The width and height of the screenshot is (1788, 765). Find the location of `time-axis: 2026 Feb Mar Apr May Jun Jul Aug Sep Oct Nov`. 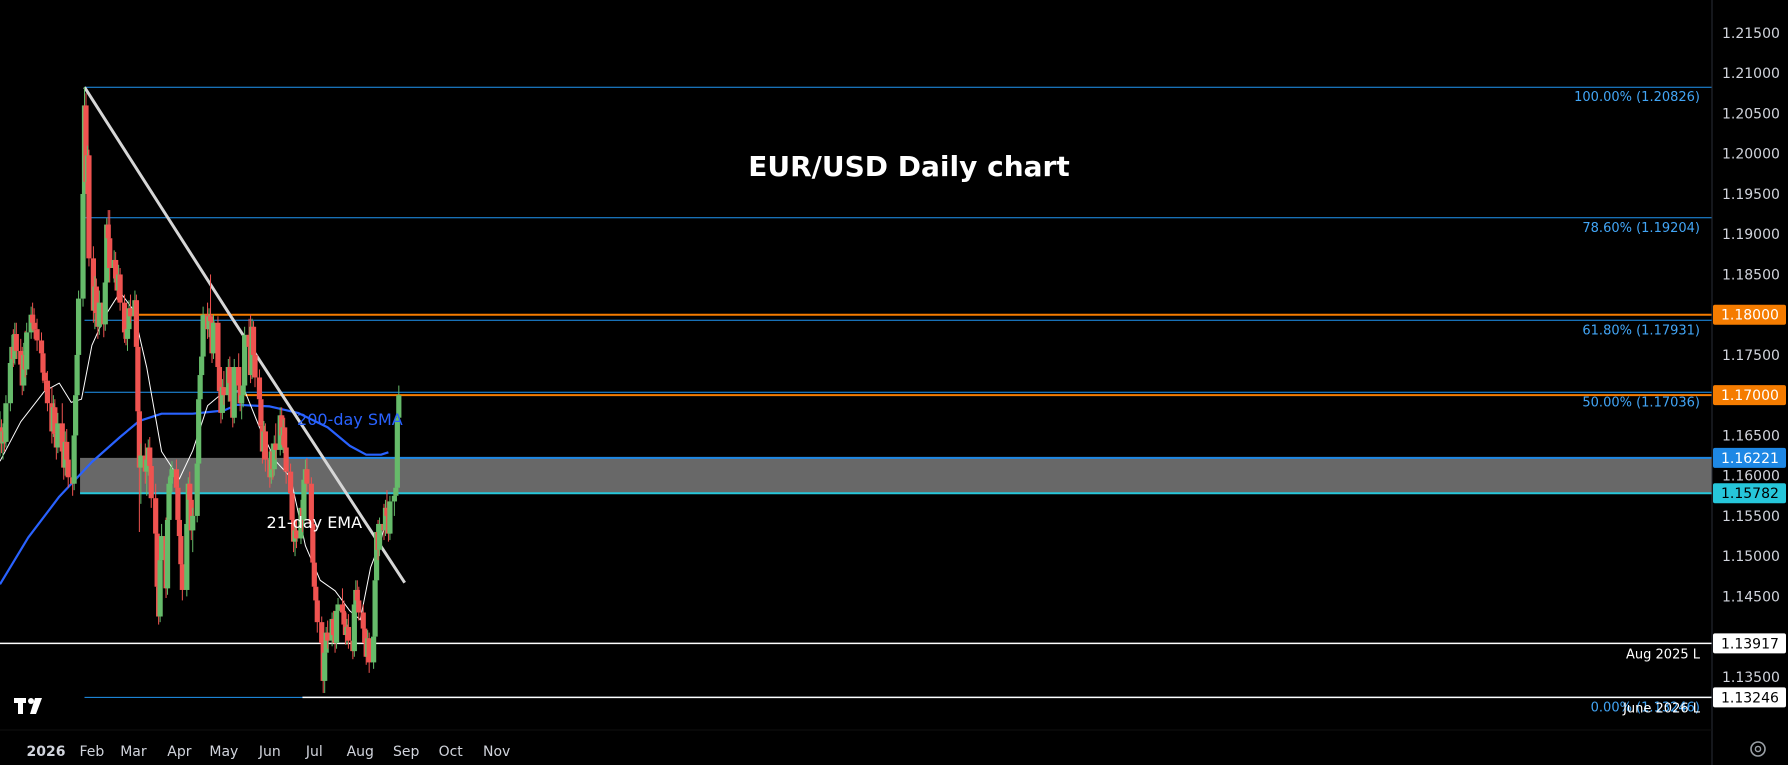

time-axis: 2026 Feb Mar Apr May Jun Jul Aug Sep Oct Nov is located at coordinates (268, 752).